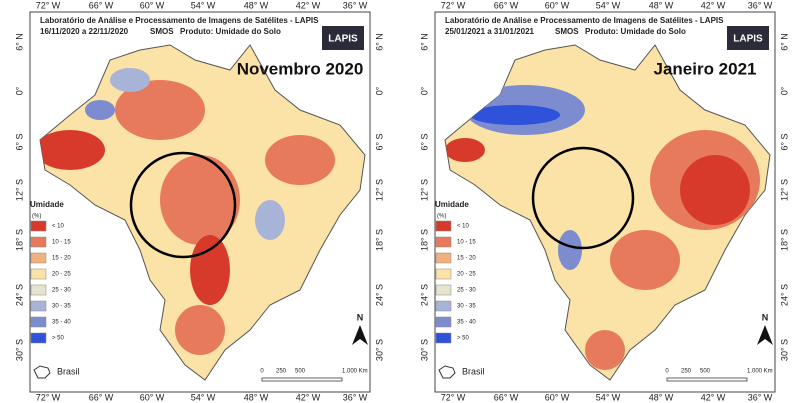 This screenshot has height=403, width=800. I want to click on legend-label: < 10, so click(463, 227).